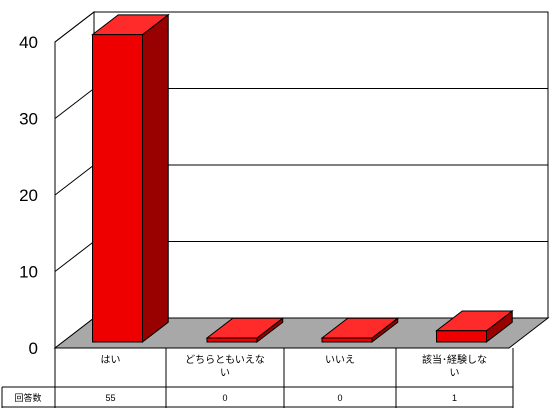 Image resolution: width=550 pixels, height=408 pixels. What do you see at coordinates (28, 272) in the screenshot?
I see `y-tick-label: 10` at bounding box center [28, 272].